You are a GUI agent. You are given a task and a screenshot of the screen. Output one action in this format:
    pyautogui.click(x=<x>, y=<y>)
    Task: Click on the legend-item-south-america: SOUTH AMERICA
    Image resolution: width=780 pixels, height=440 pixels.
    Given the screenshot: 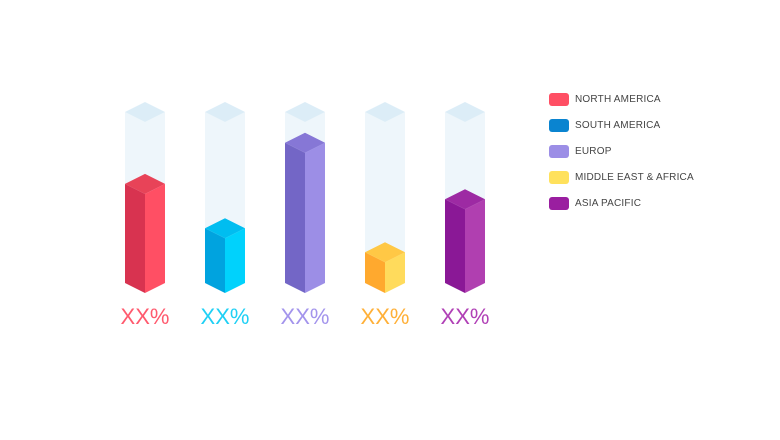 What is the action you would take?
    pyautogui.click(x=621, y=125)
    